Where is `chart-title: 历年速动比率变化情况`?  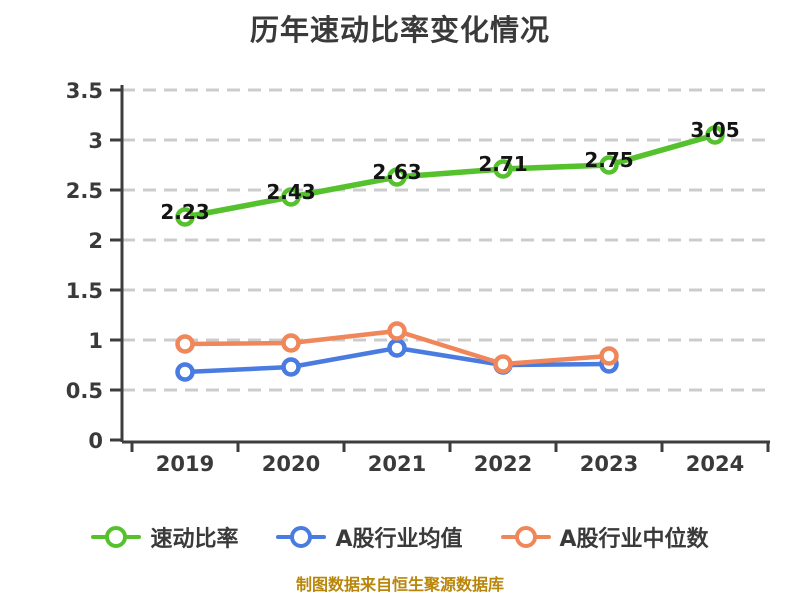 chart-title: 历年速动比率变化情况 is located at coordinates (399, 30).